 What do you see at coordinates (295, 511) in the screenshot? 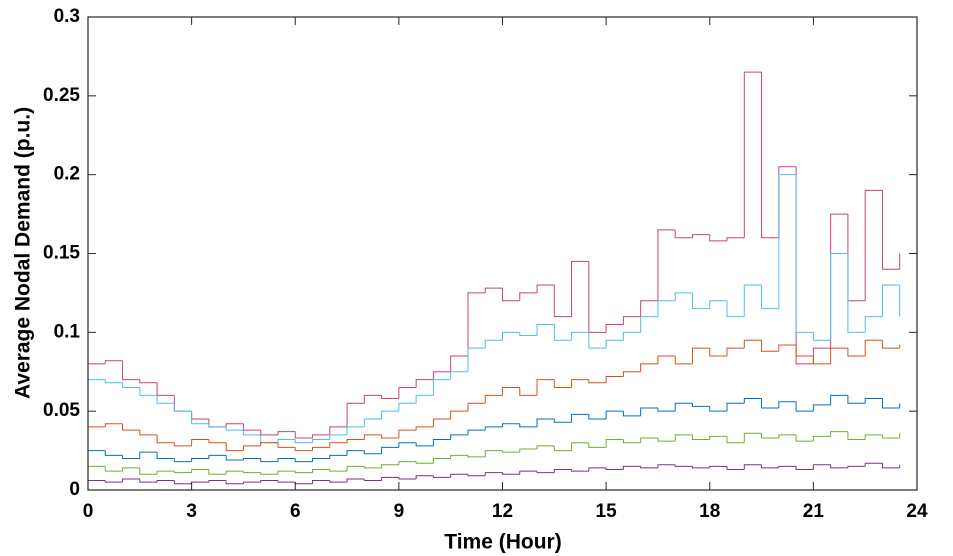
I see `x-tick-label: 6` at bounding box center [295, 511].